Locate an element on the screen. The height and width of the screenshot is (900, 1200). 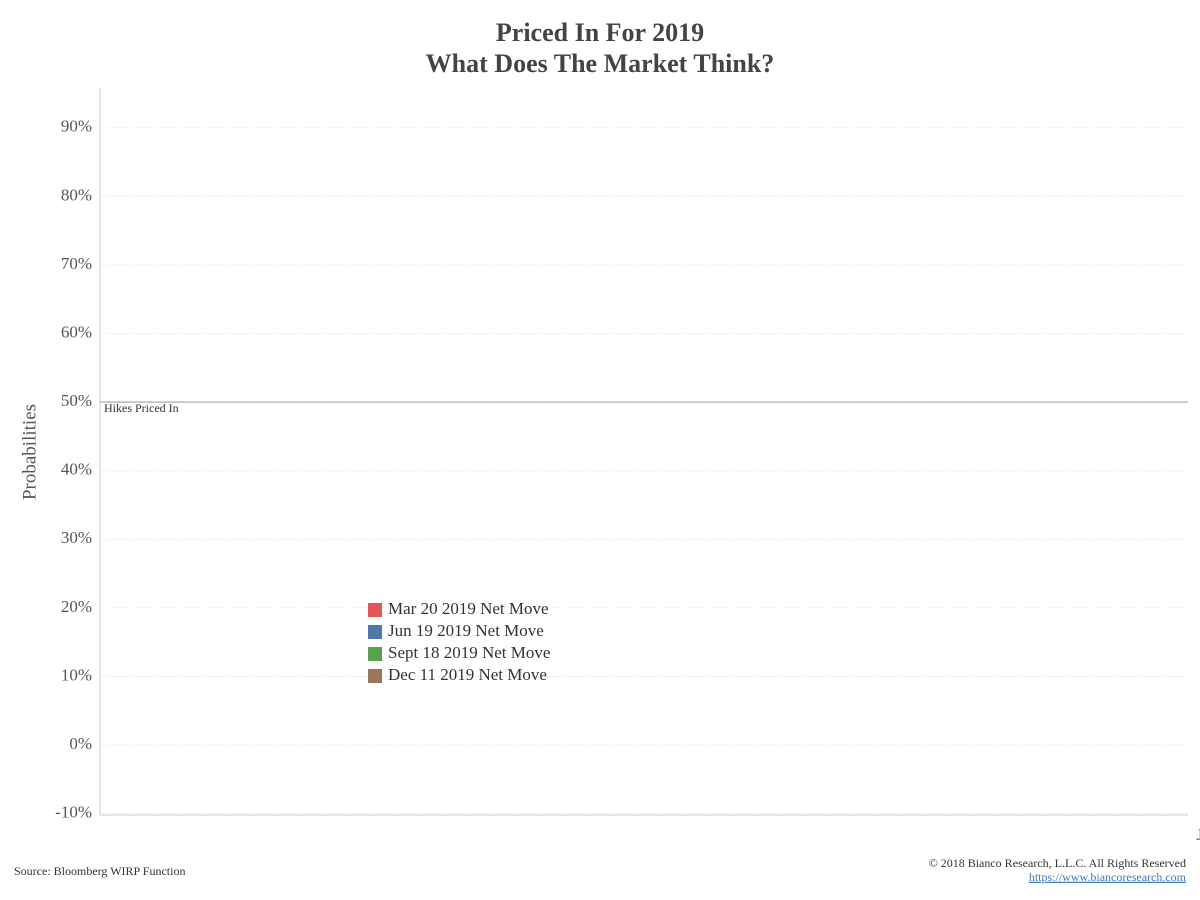
y-tick-label: 70% is located at coordinates (76, 263).